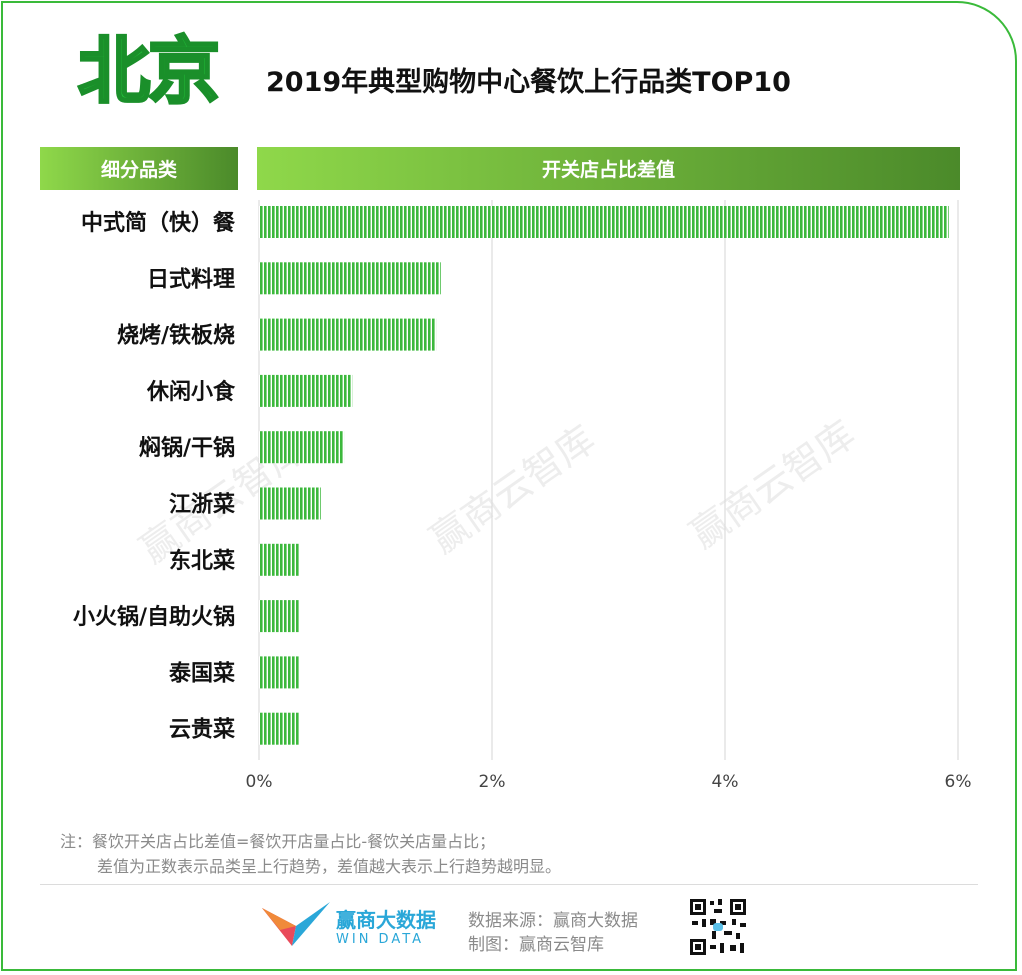 The image size is (1022, 975). Describe the element at coordinates (718, 927) in the screenshot. I see `qr-code-icon` at that location.